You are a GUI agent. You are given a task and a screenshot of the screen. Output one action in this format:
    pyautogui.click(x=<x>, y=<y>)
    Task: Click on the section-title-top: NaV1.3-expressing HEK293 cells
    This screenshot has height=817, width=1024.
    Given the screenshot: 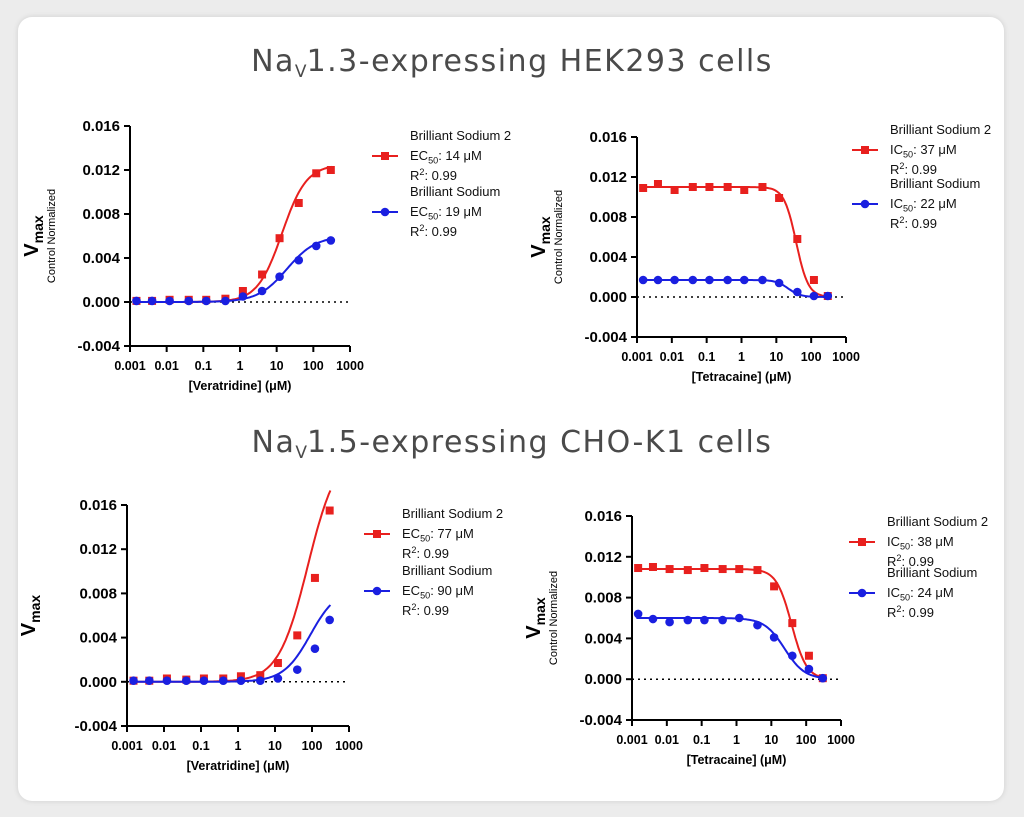 What is the action you would take?
    pyautogui.click(x=512, y=63)
    